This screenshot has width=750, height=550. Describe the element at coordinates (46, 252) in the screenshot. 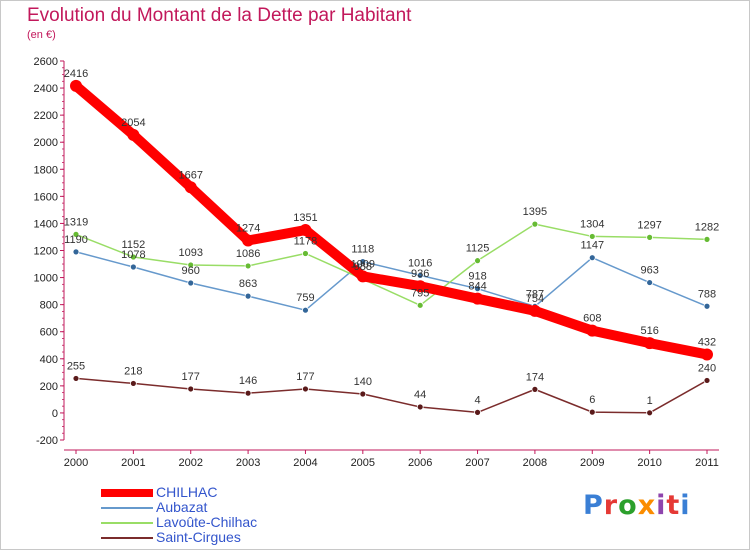

I see `y-tick-label: 1200` at that location.